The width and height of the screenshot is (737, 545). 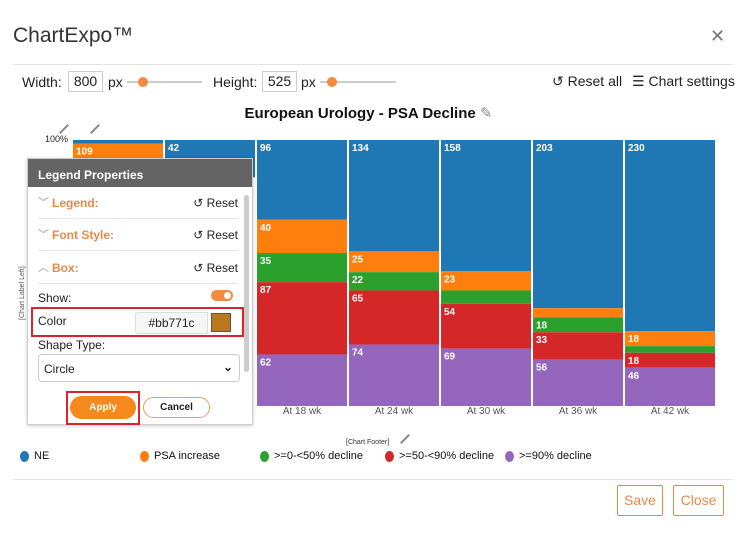 I want to click on data-label: 54, so click(x=450, y=312).